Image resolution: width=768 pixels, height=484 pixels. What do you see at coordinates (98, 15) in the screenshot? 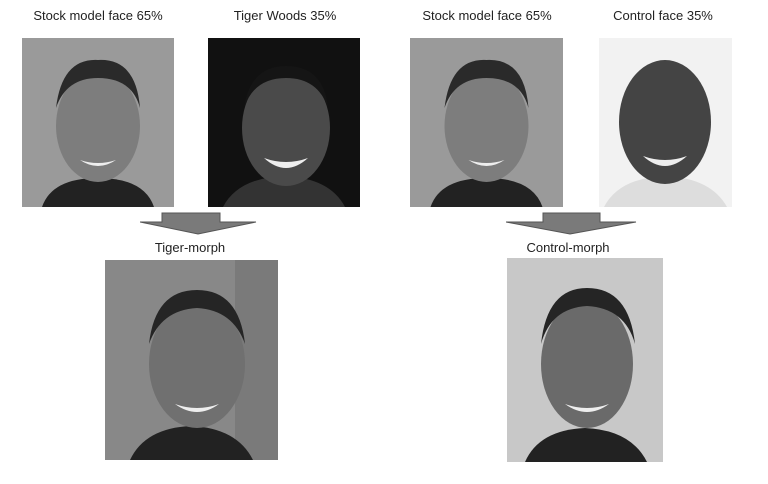
I see `label-stock-face-1: Stock model face 65%` at bounding box center [98, 15].